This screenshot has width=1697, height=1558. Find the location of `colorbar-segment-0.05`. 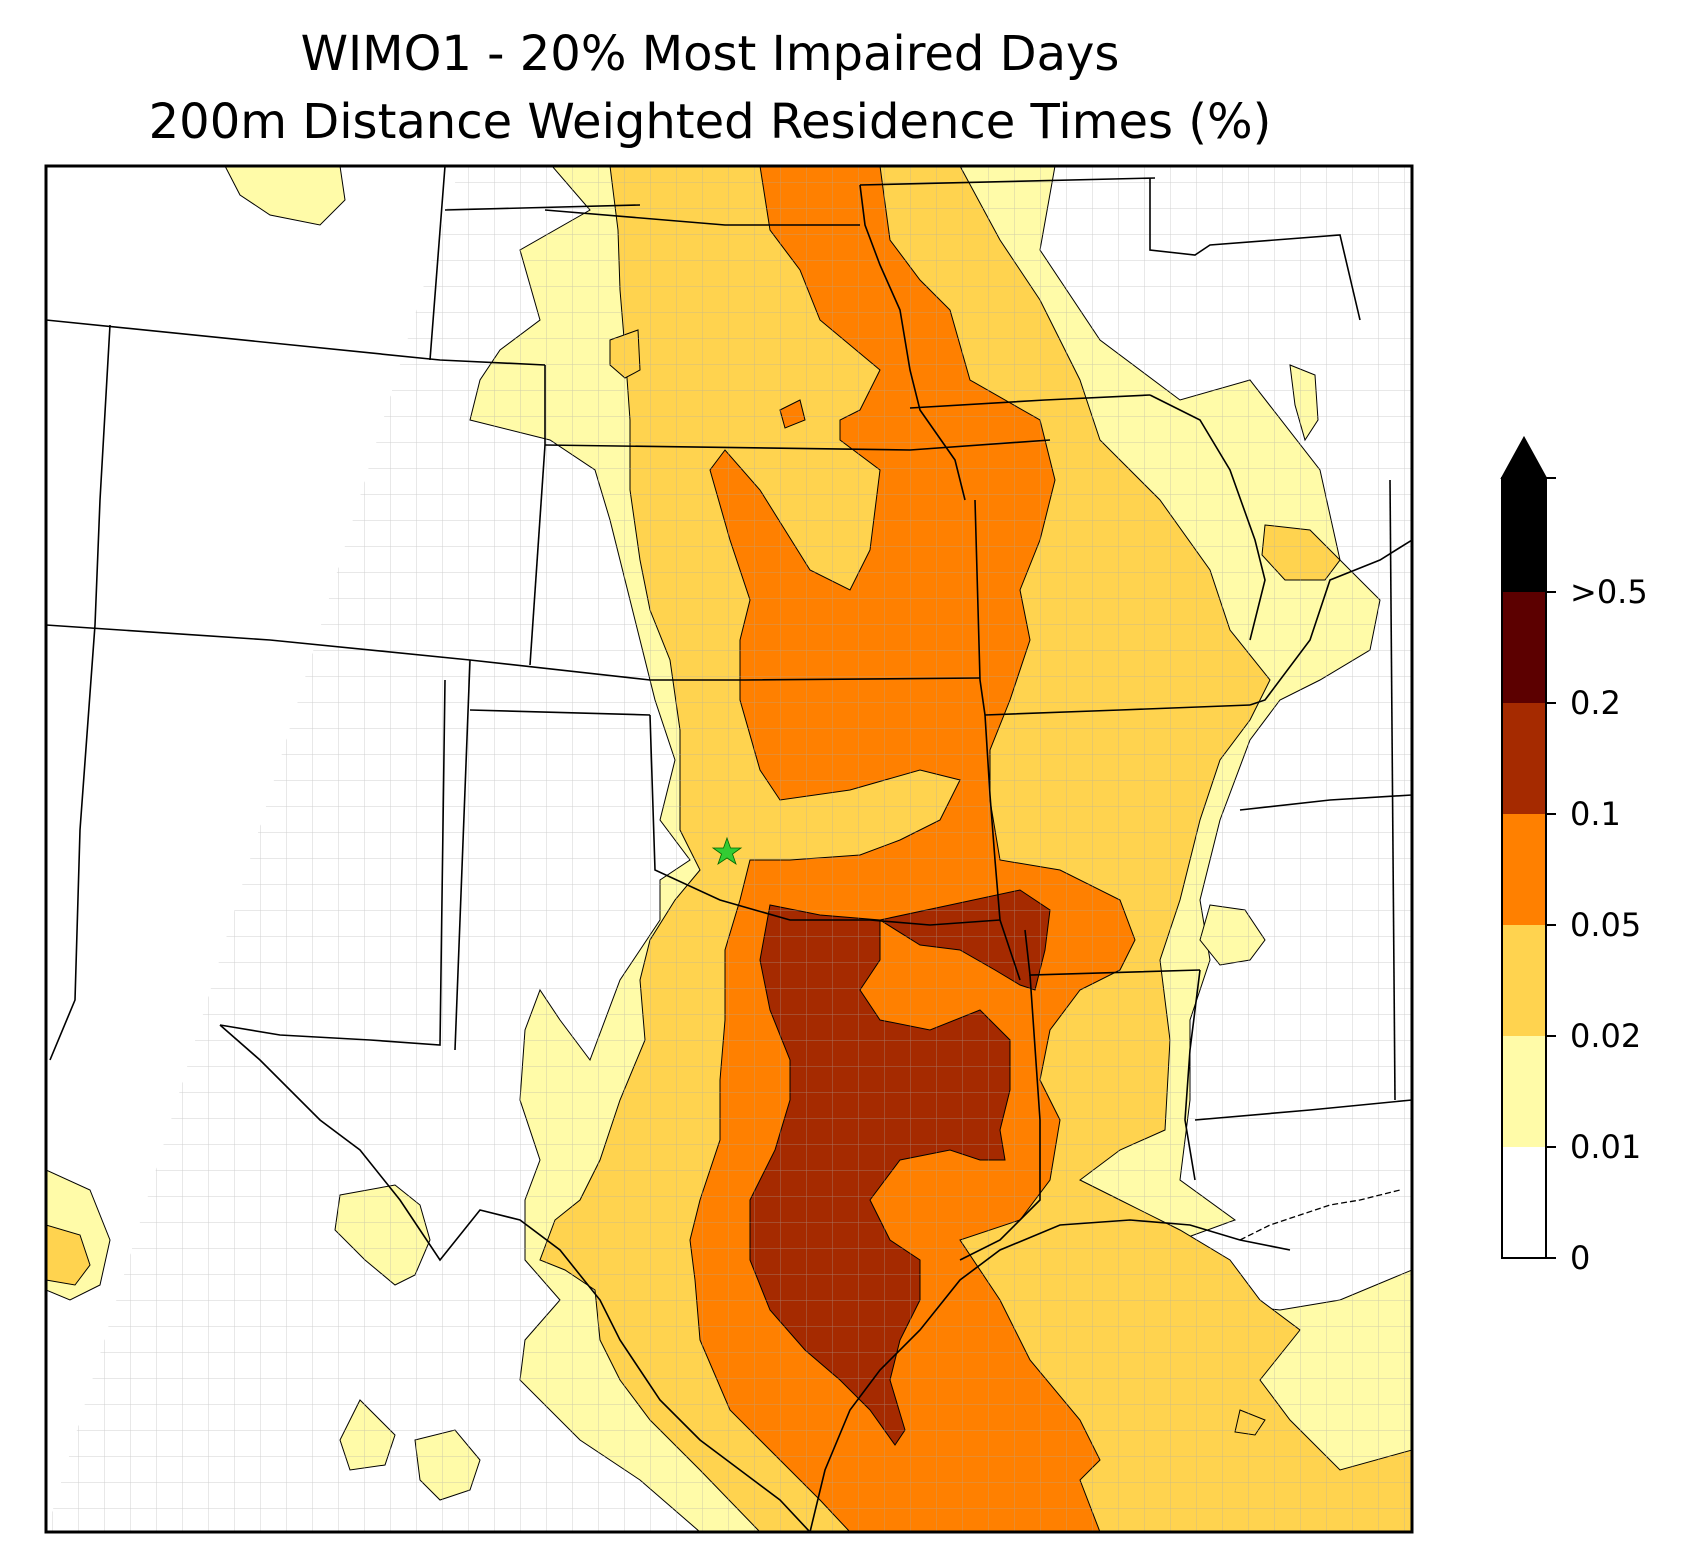

colorbar-segment-0.05 is located at coordinates (1524, 869).